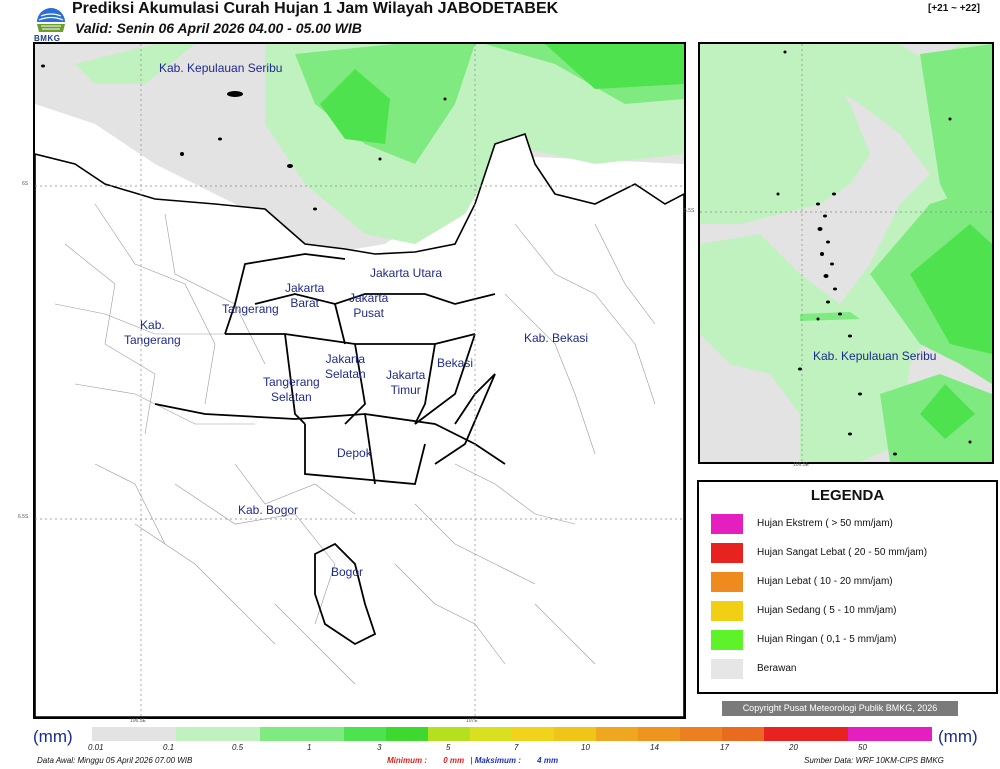 This screenshot has height=769, width=1000. Describe the element at coordinates (345, 366) in the screenshot. I see `label-jakarta-selatan: Jakarta Selatan` at that location.